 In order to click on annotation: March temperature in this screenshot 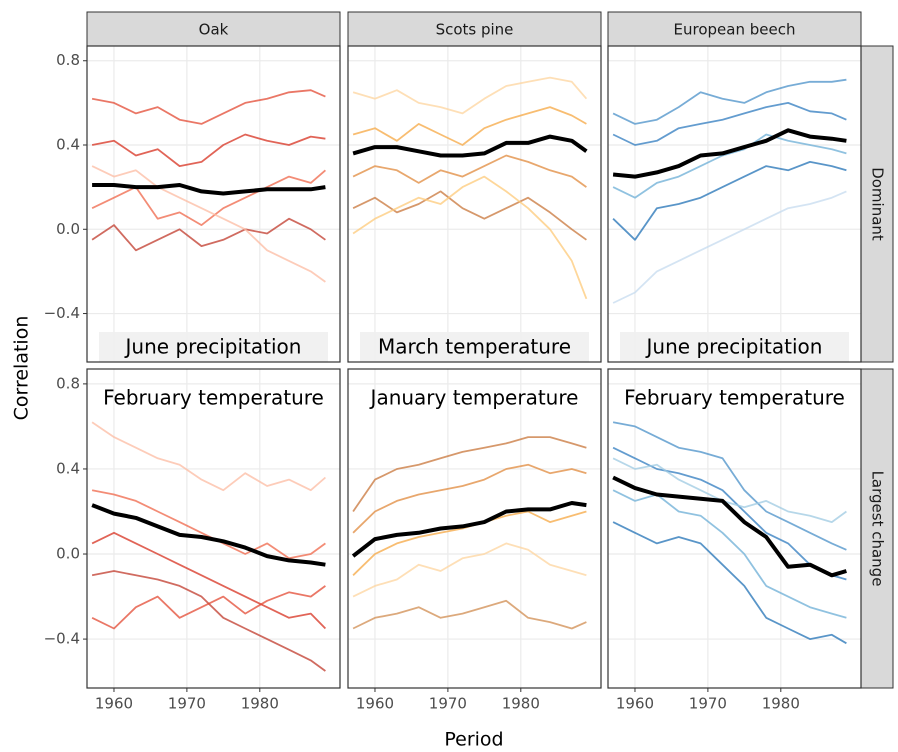, I will do `click(474, 347)`.